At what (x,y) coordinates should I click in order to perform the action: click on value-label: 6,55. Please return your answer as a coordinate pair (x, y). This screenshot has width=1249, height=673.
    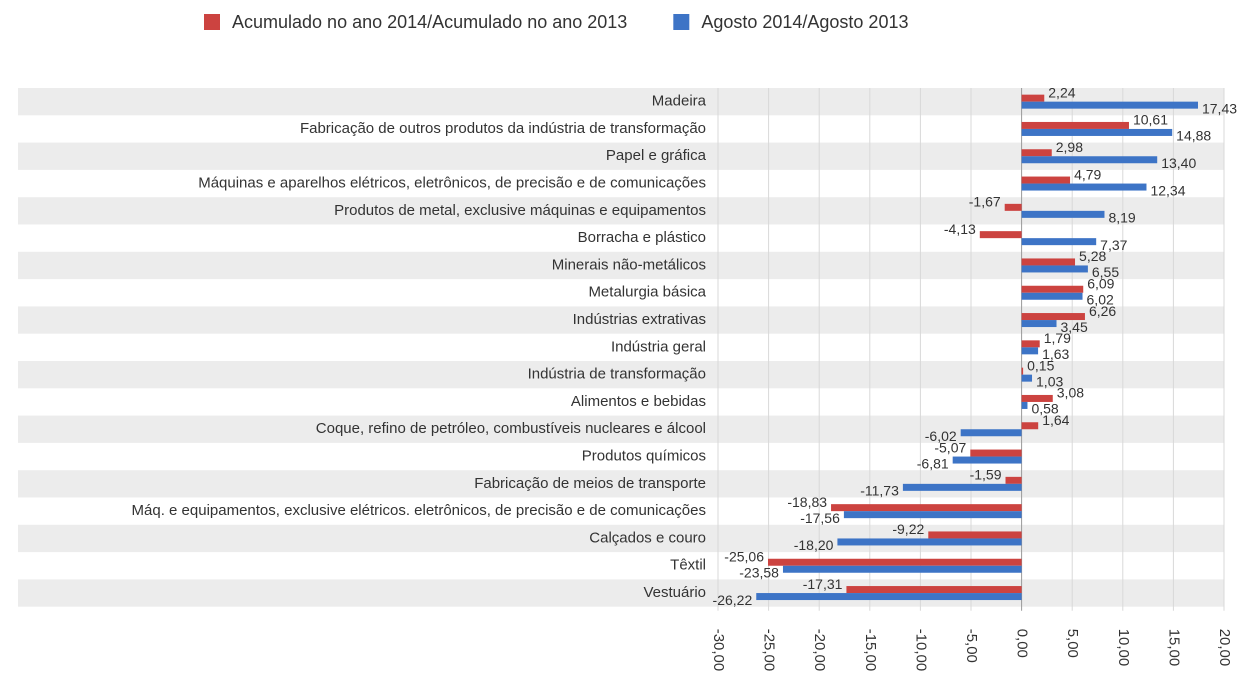
    Looking at the image, I should click on (1105, 272).